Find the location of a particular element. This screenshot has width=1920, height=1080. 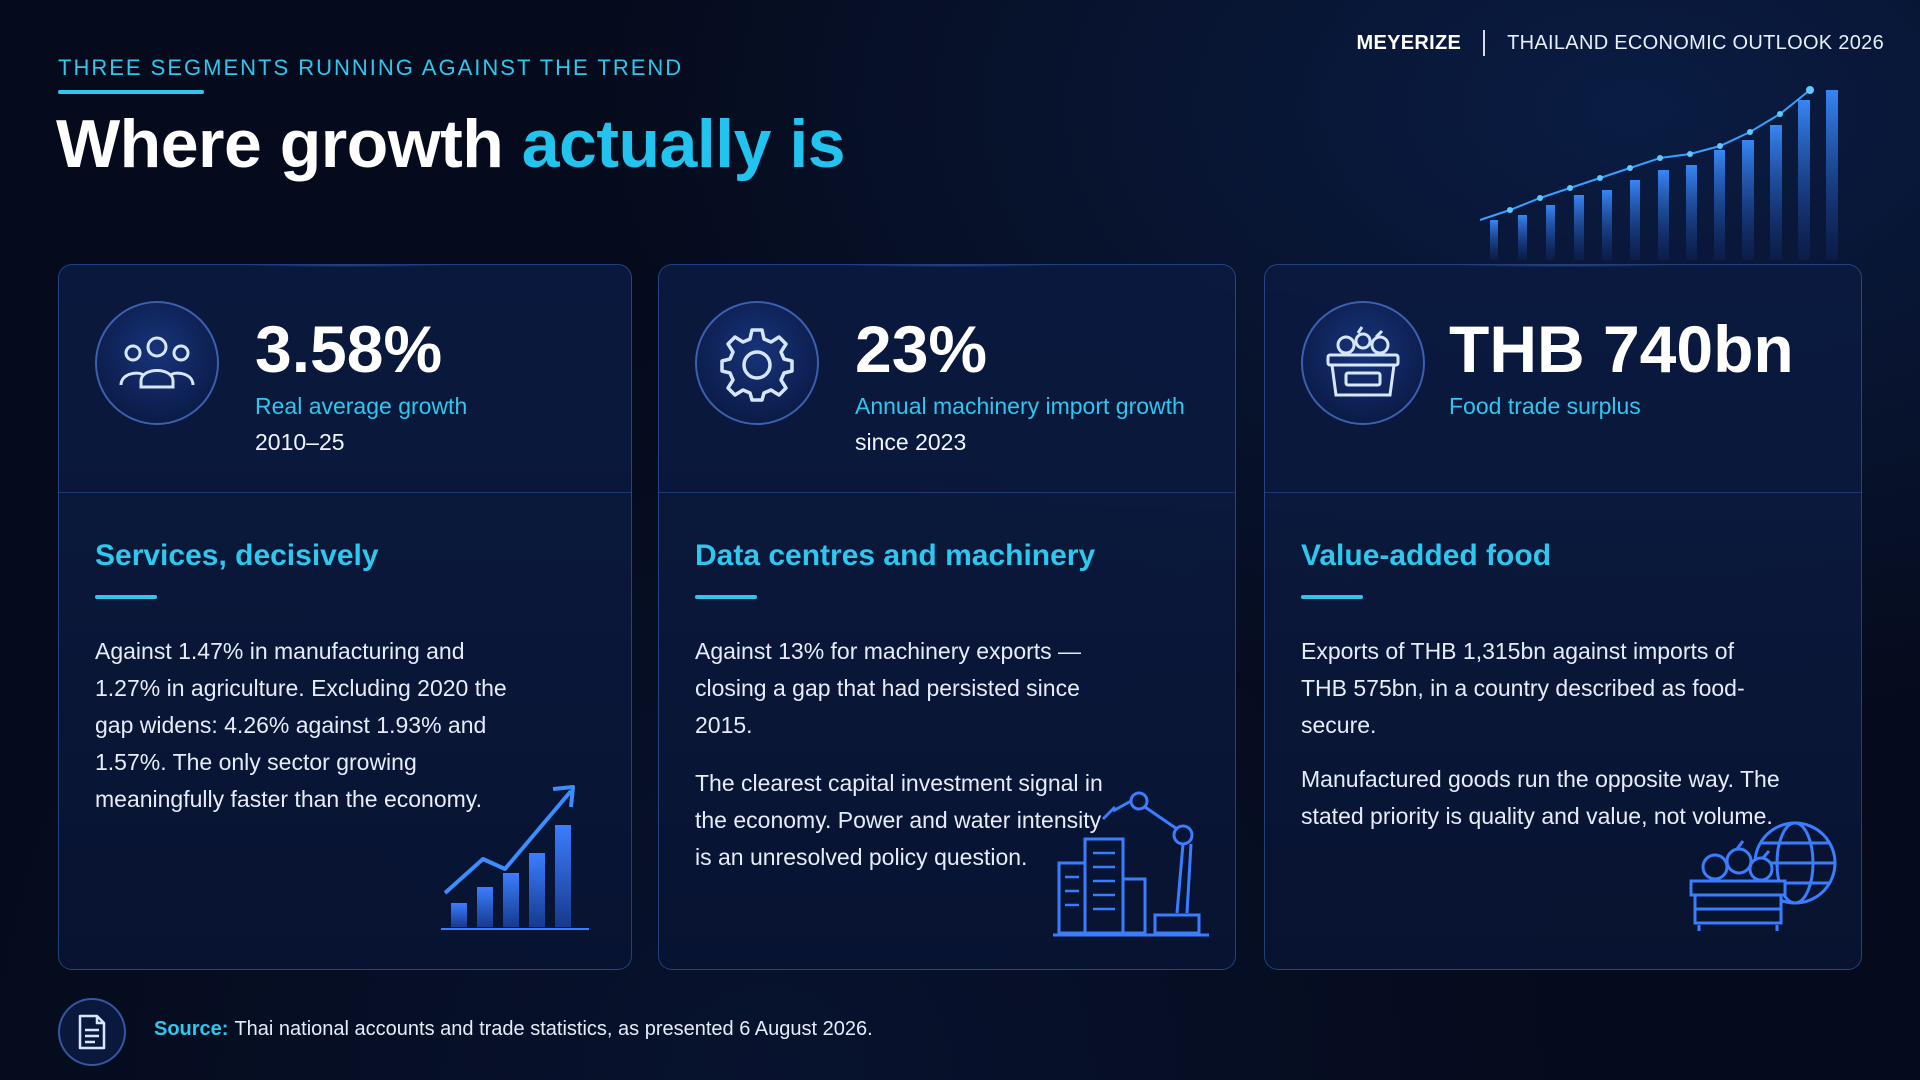

food-crate-globe-icon is located at coordinates (1763, 876).